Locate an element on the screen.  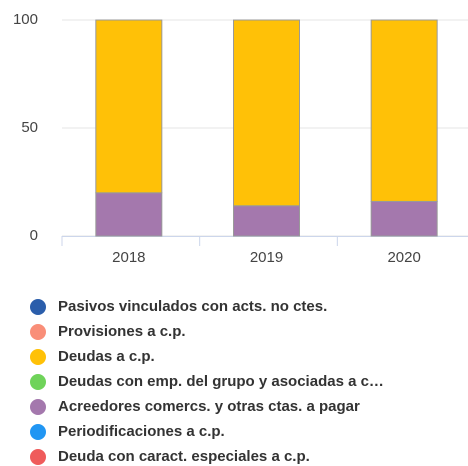
y-tick-label: 50 is located at coordinates (29, 127).